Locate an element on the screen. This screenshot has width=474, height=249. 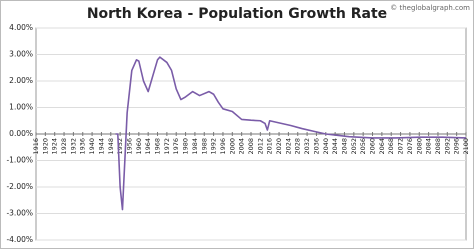
y-tick-label: 1.00% is located at coordinates (21, 107).